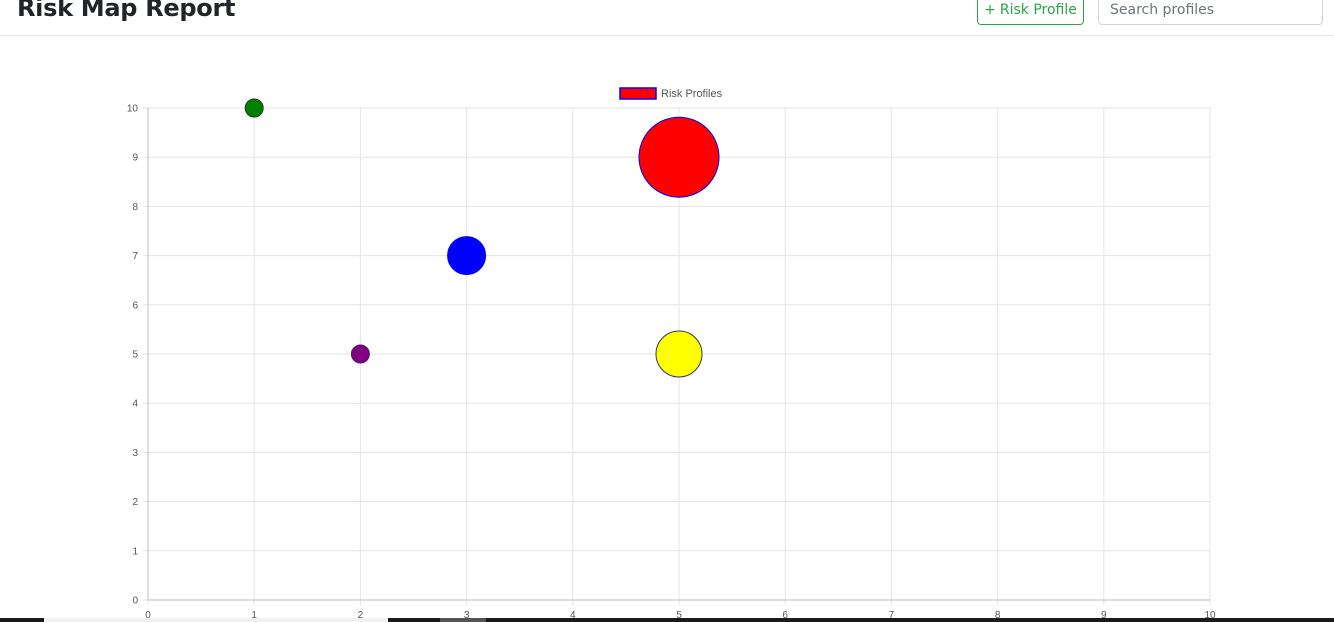 The image size is (1334, 622). Describe the element at coordinates (135, 453) in the screenshot. I see `y-tick-label: 3` at that location.